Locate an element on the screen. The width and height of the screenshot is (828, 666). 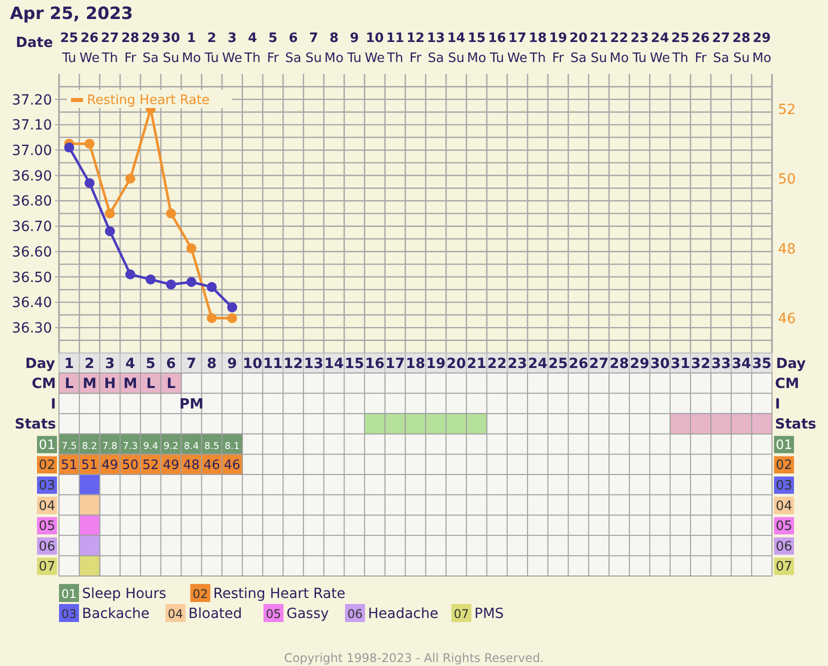
x-tick-label: 11 is located at coordinates (273, 364).